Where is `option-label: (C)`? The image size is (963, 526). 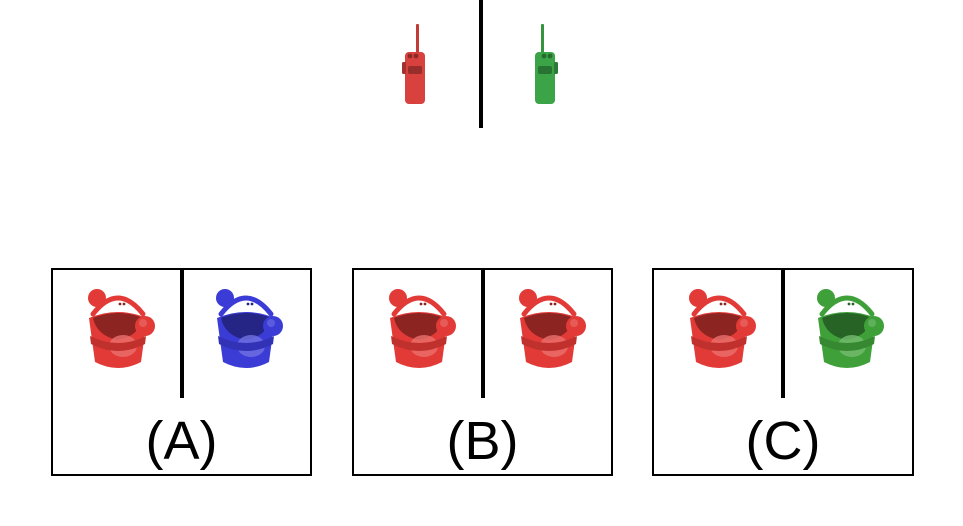
option-label: (C) is located at coordinates (783, 441).